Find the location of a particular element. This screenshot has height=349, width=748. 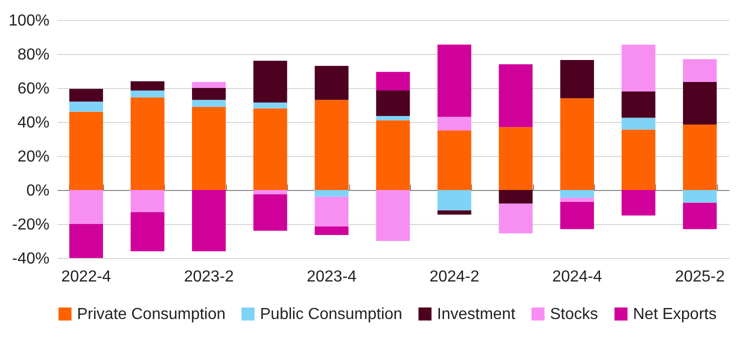

y-tick-label: 20% is located at coordinates (33, 157).